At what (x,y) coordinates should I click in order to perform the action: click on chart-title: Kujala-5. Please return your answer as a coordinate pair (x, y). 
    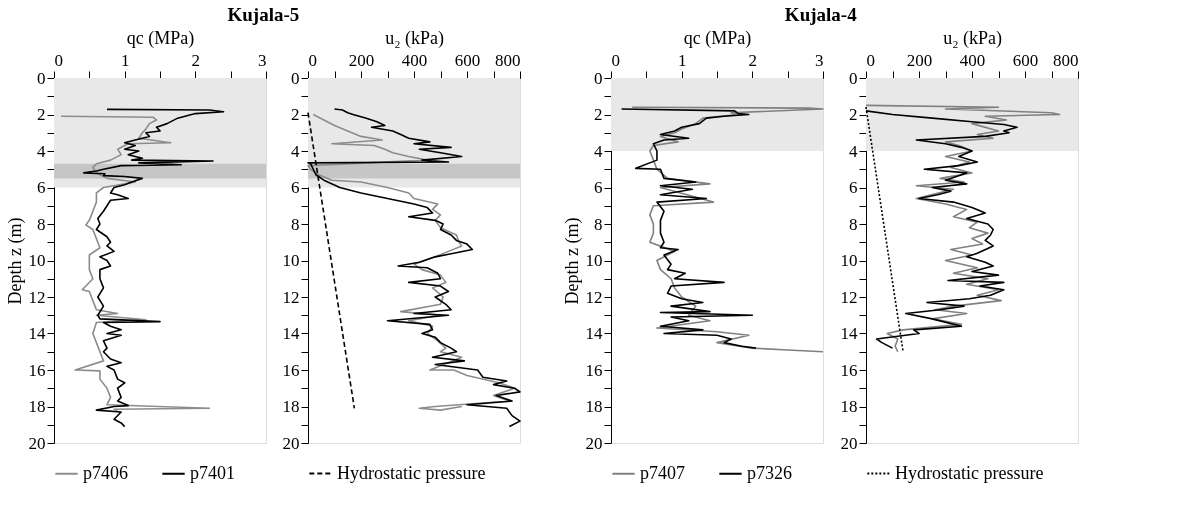
    Looking at the image, I should click on (263, 14).